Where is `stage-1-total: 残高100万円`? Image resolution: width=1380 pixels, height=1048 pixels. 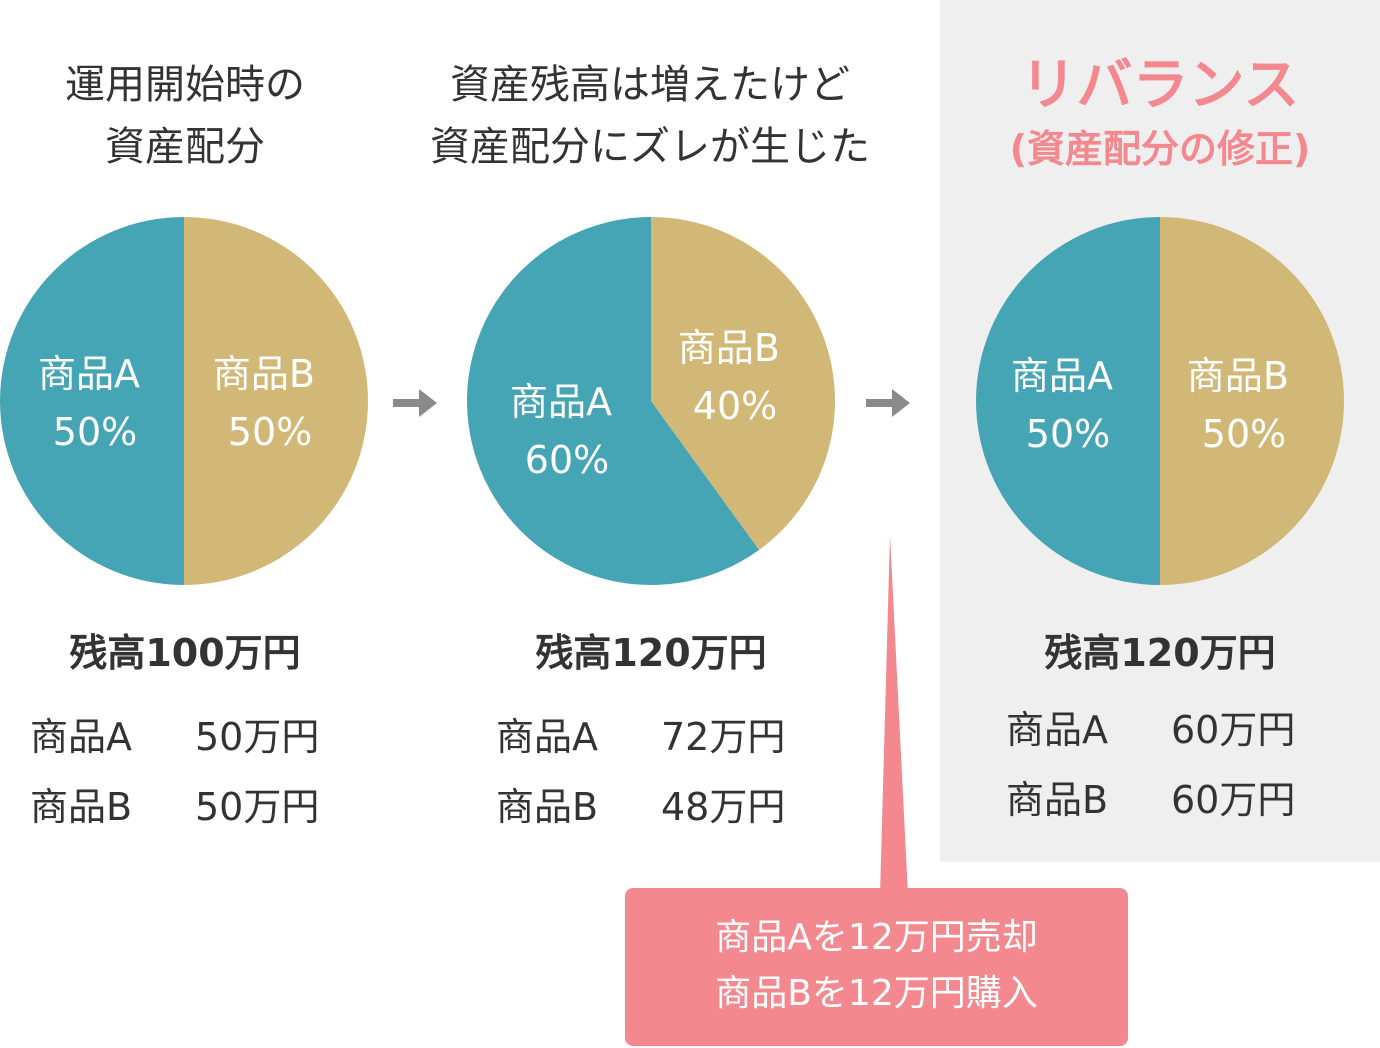
stage-1-total: 残高100万円 is located at coordinates (185, 653).